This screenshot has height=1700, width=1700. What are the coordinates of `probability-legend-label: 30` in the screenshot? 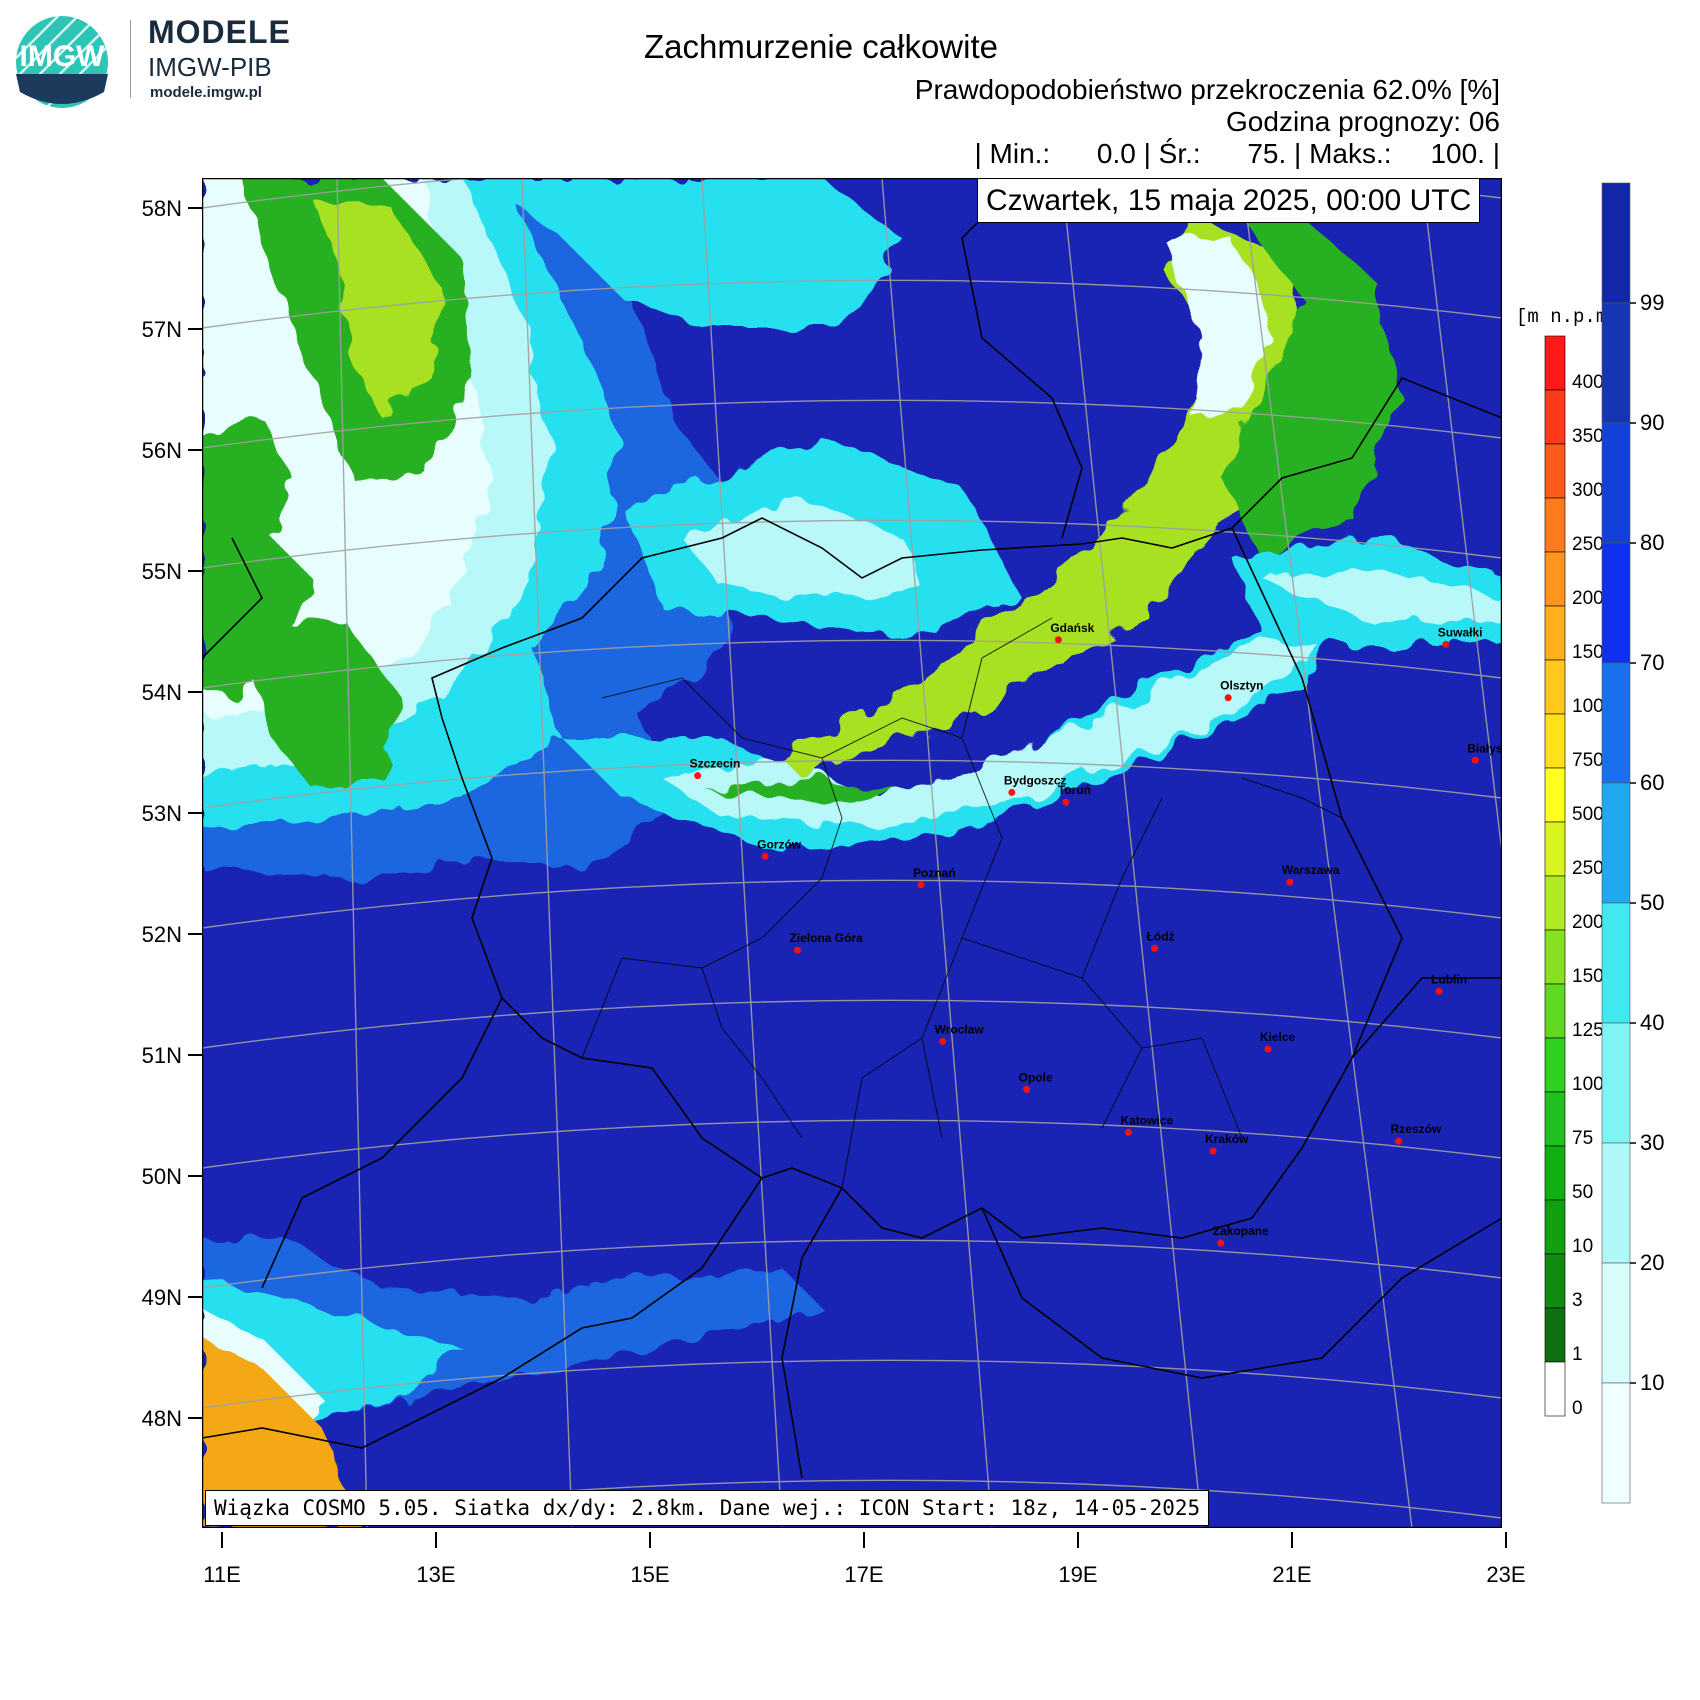 It's located at (1652, 1142).